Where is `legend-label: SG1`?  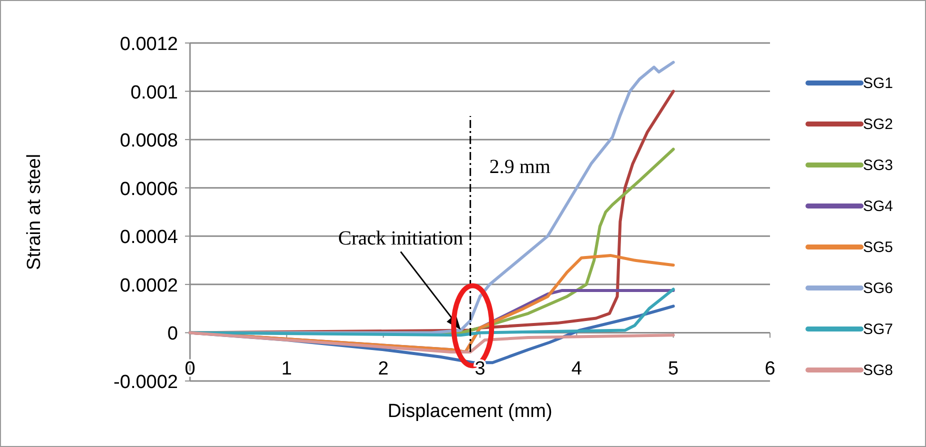
legend-label: SG1 is located at coordinates (878, 83).